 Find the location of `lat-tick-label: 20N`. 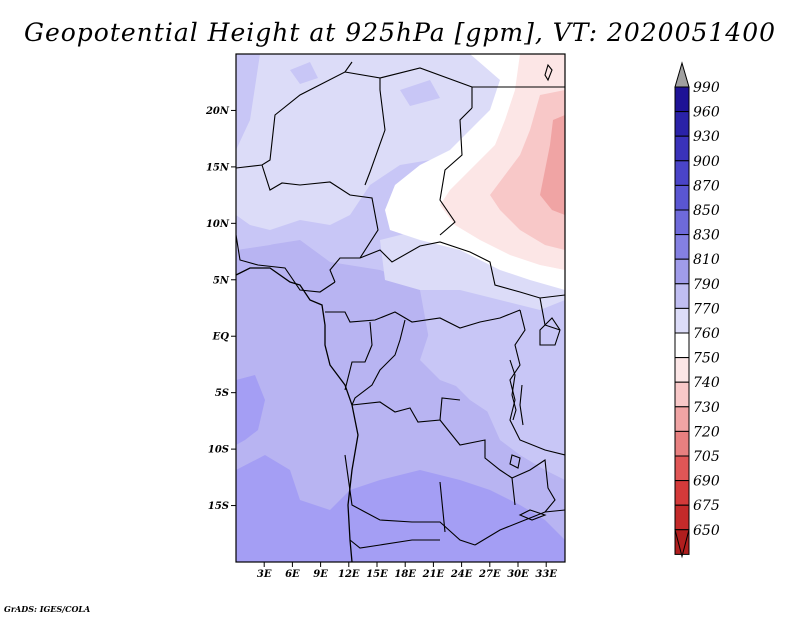

lat-tick-label: 20N is located at coordinates (217, 111).